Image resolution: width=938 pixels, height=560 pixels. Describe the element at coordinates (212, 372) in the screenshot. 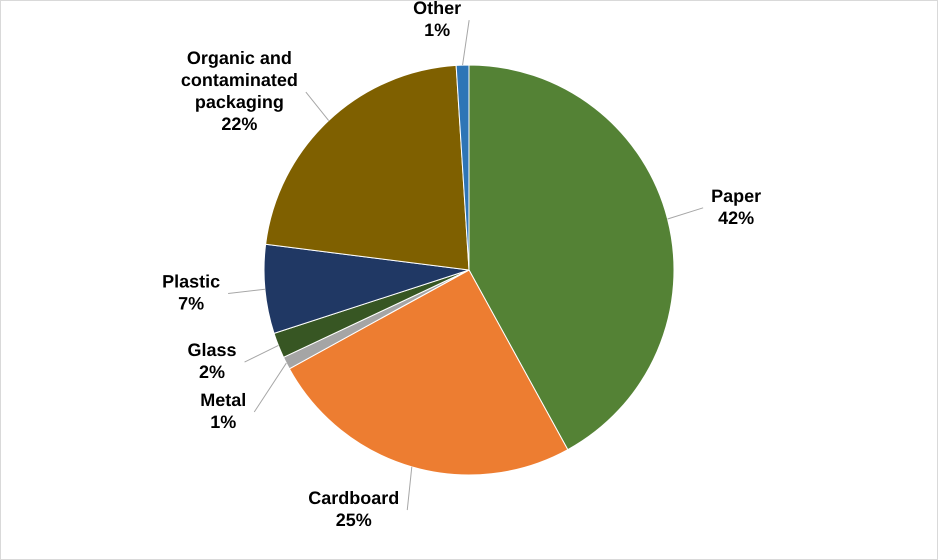

I see `data-label: 2%` at that location.